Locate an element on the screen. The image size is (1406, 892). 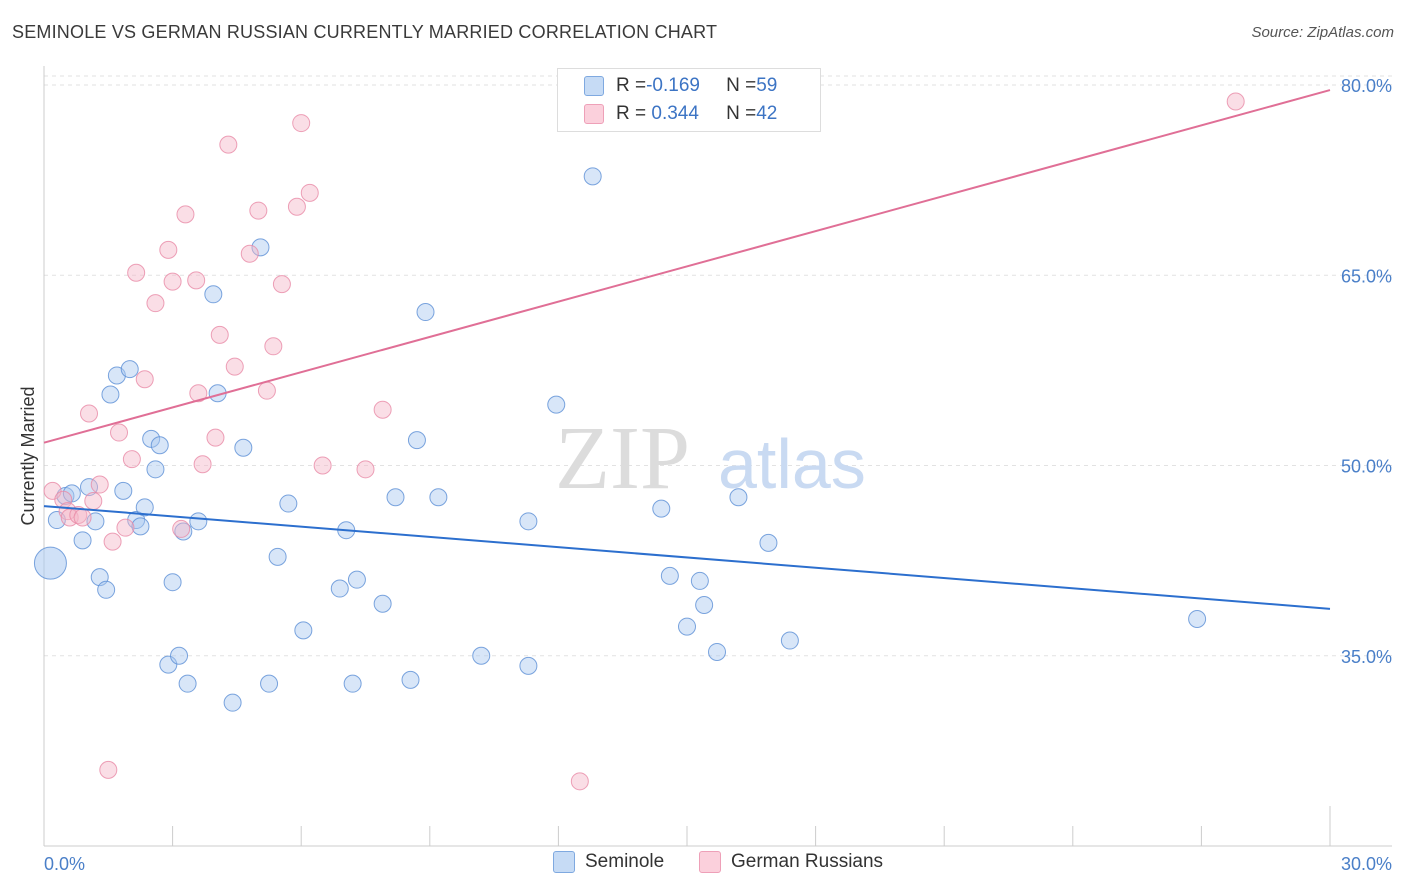
legend-swatch-seminole is located at coordinates (594, 86).